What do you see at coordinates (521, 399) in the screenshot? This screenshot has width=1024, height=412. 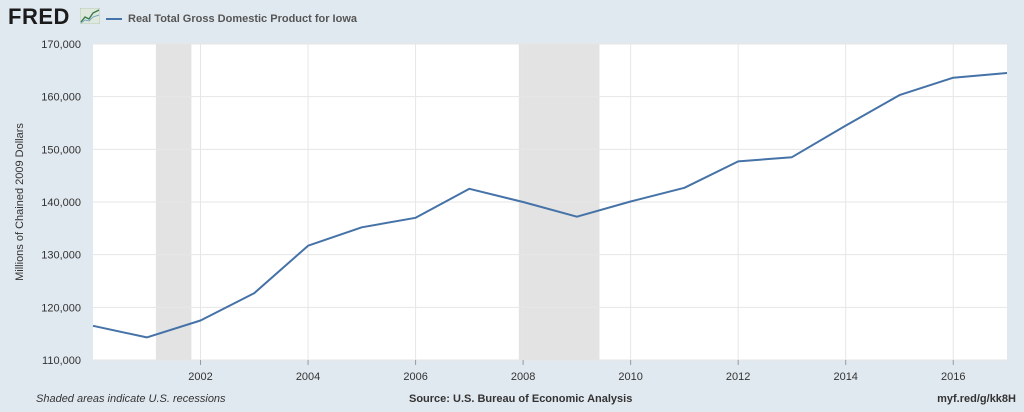 I see `source-note: Source: U.S. Bureau of Economic Analysis` at bounding box center [521, 399].